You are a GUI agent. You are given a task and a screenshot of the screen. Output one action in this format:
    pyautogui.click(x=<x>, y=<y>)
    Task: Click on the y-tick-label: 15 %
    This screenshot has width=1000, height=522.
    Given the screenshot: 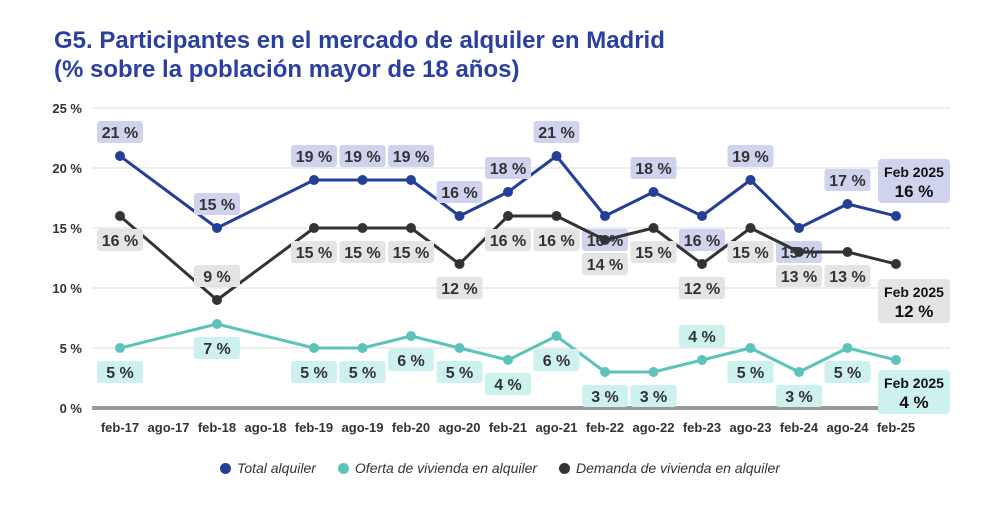 What is the action you would take?
    pyautogui.click(x=67, y=228)
    